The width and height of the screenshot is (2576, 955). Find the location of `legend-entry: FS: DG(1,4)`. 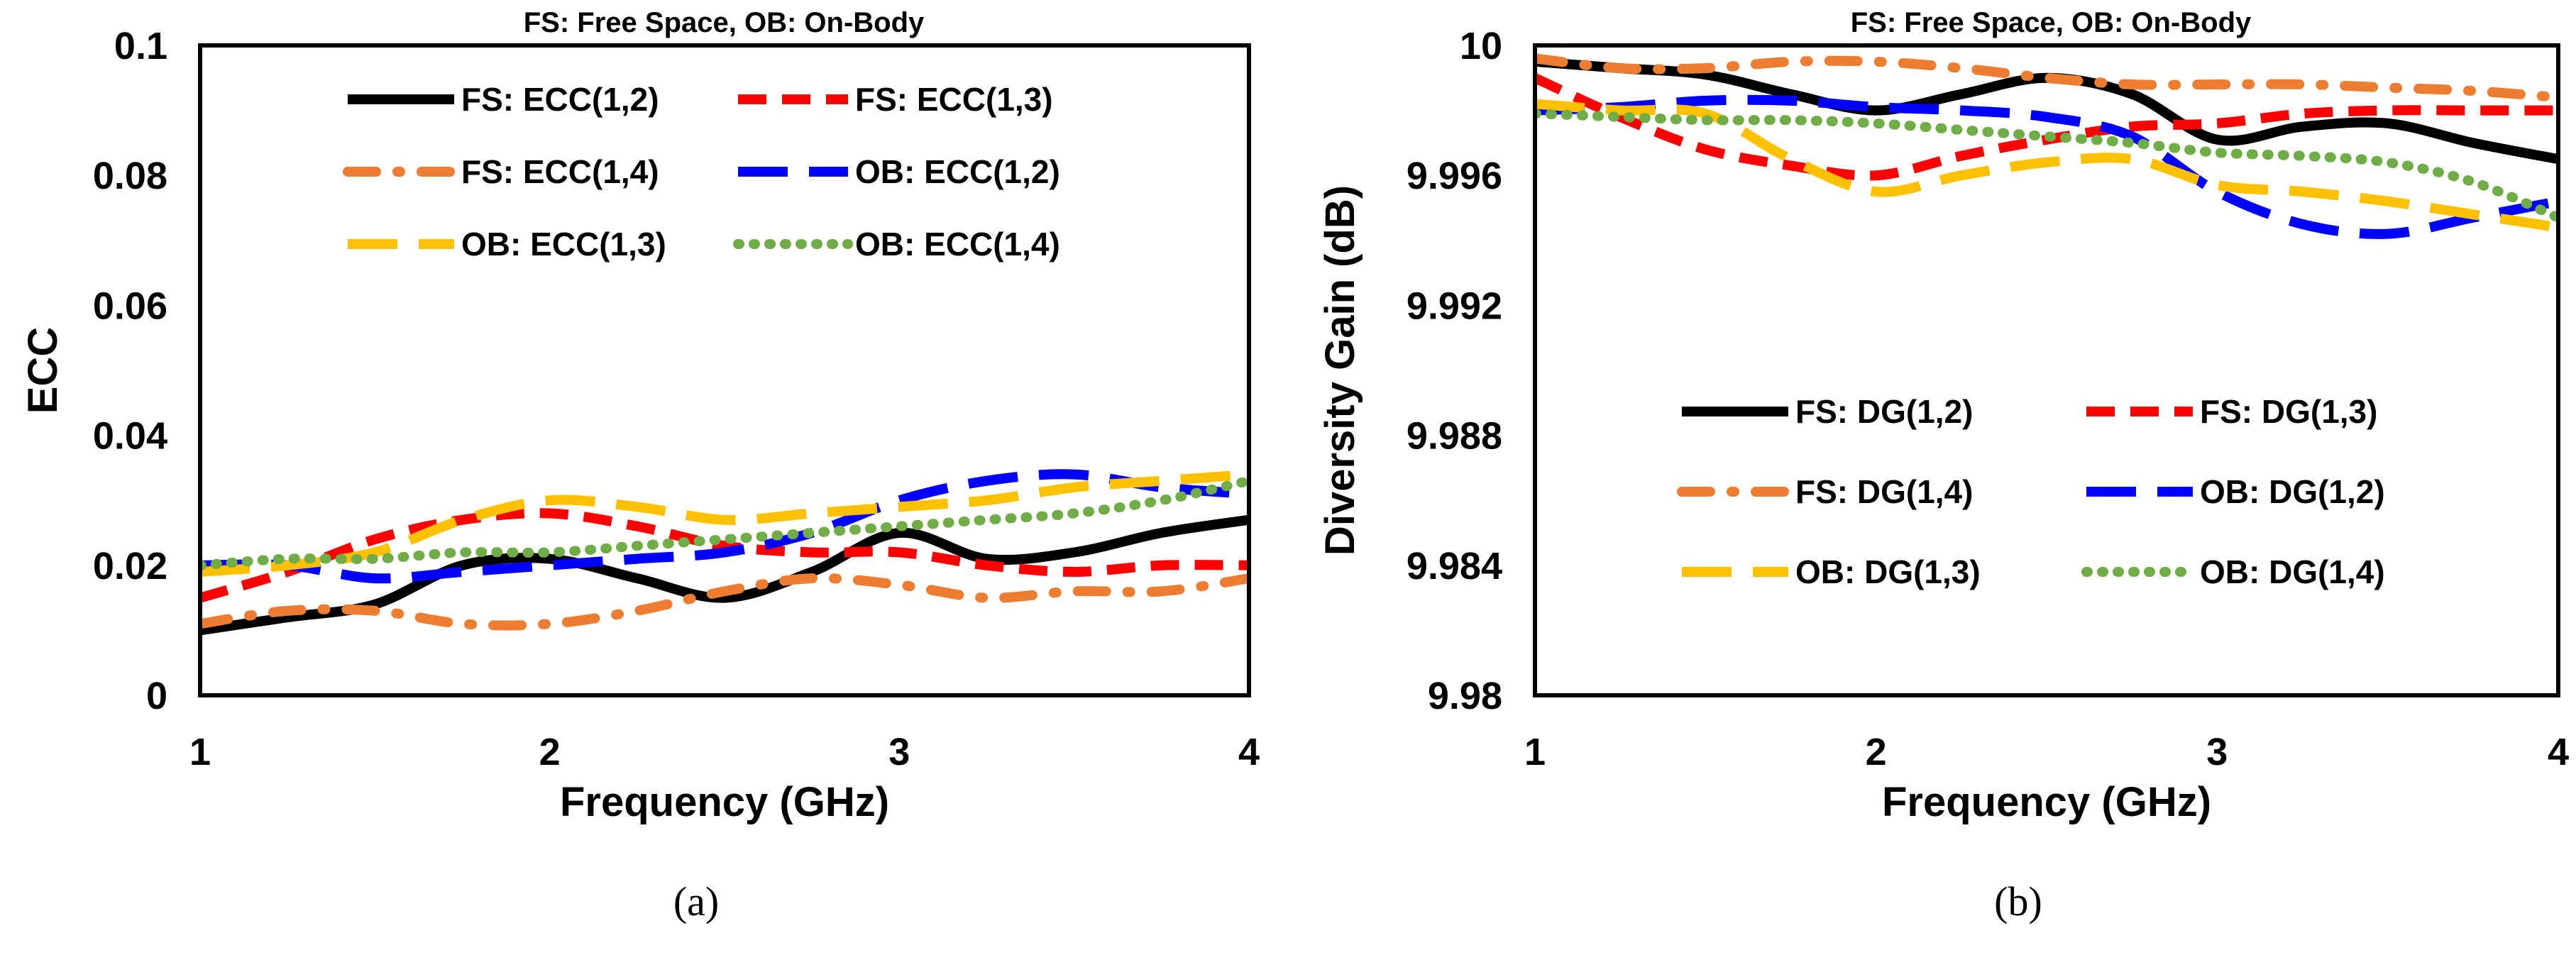

legend-entry: FS: DG(1,4) is located at coordinates (1884, 491).